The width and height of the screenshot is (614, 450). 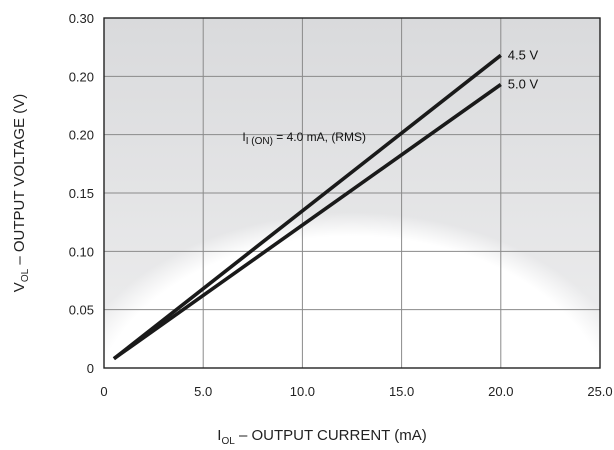 I want to click on x-tick-label-0: 0, so click(x=103, y=391).